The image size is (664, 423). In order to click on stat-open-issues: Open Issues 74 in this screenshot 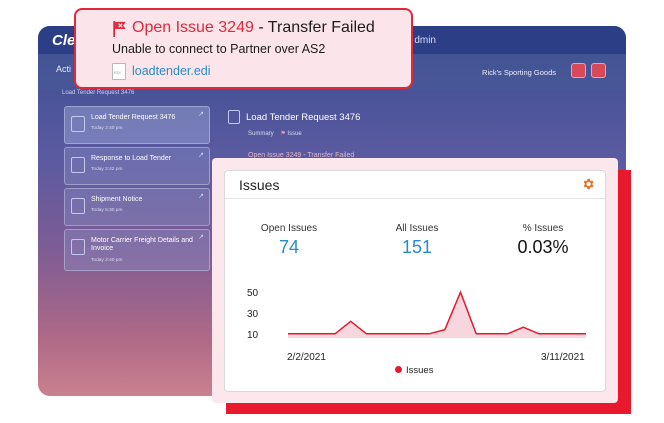, I will do `click(289, 240)`.